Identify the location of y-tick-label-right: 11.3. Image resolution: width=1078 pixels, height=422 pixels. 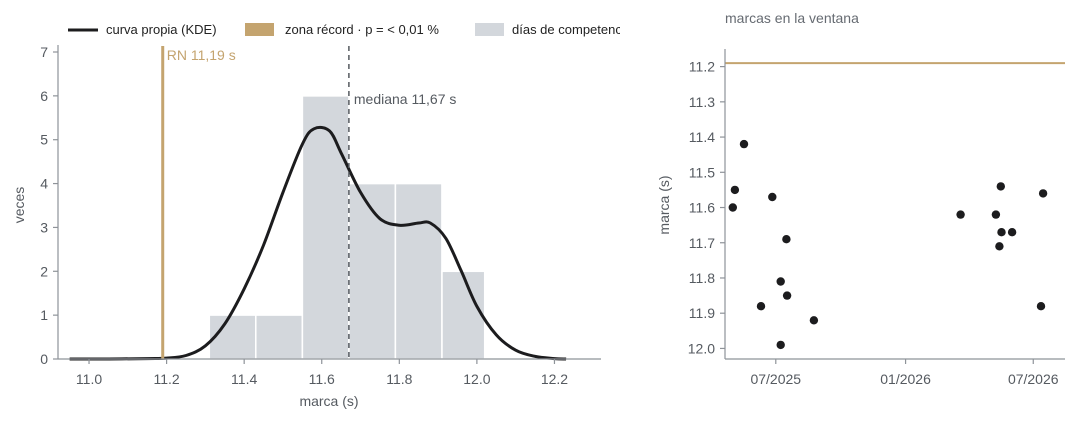
(702, 102).